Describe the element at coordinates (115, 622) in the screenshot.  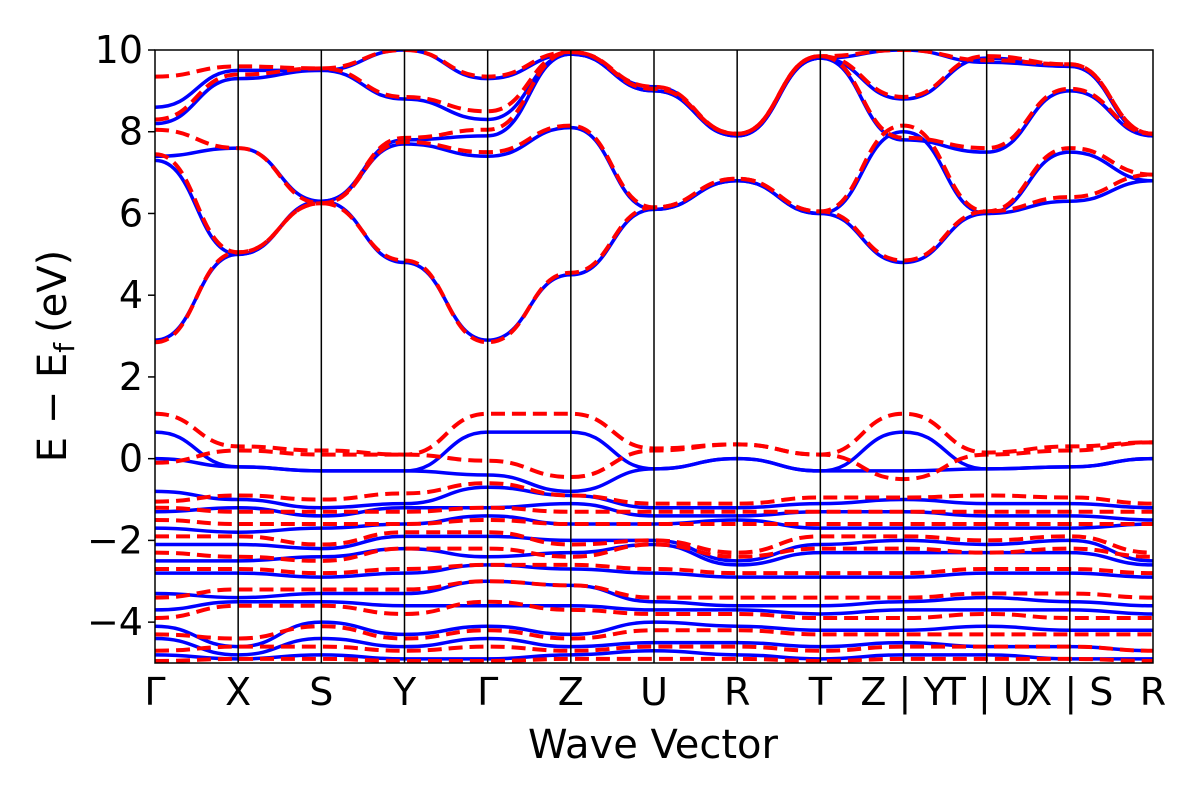
I see `y-tick-label: −4` at that location.